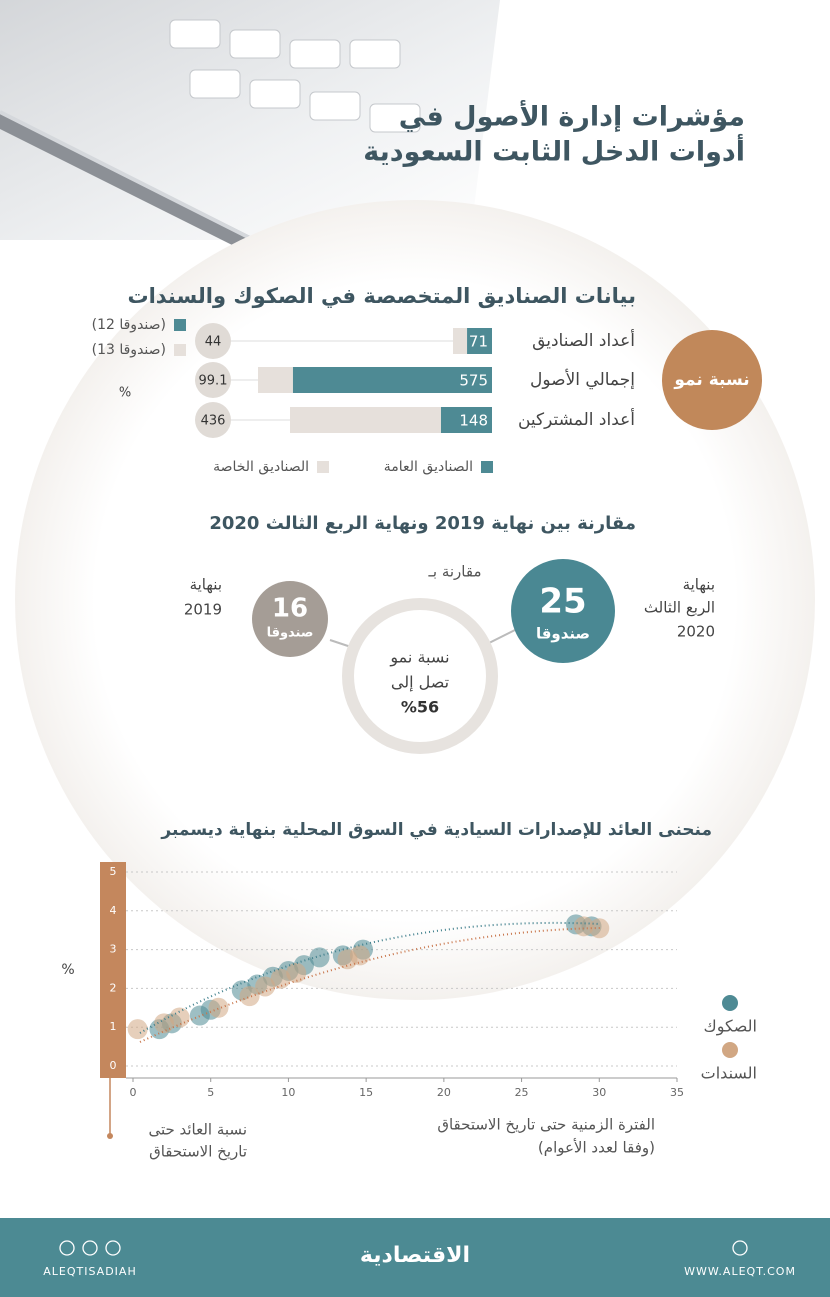 This screenshot has width=830, height=1297. I want to click on growth-value: 44, so click(213, 342).